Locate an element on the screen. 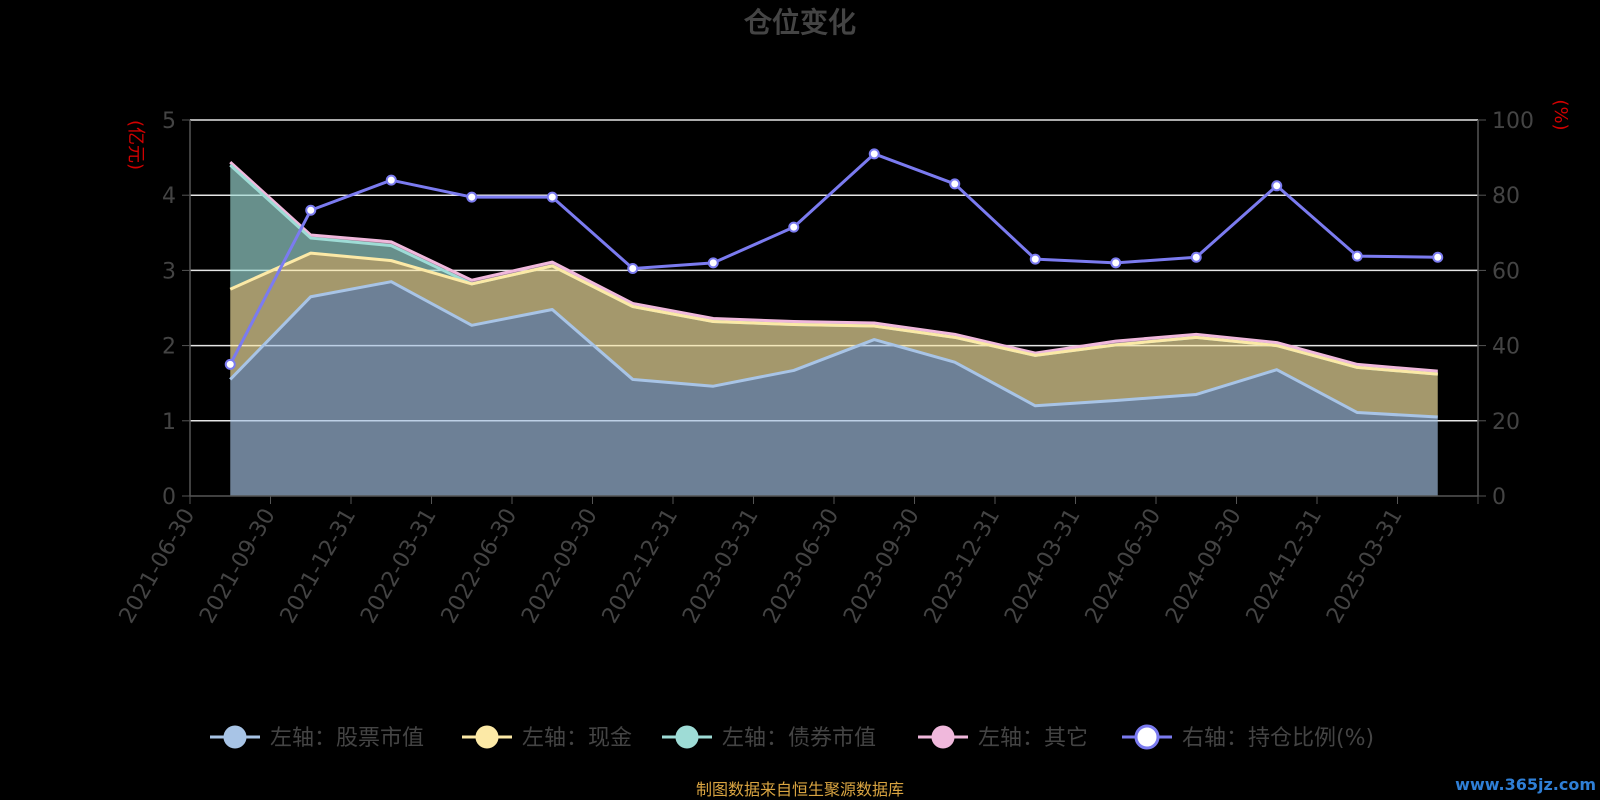  x-axis-tick-label: 2025-03-31 is located at coordinates (1365, 566).